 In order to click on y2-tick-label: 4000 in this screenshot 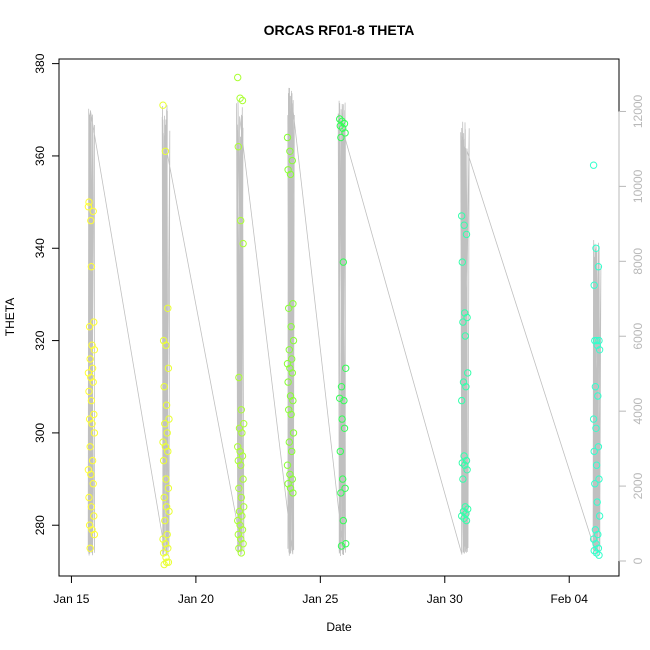, I will do `click(638, 410)`.